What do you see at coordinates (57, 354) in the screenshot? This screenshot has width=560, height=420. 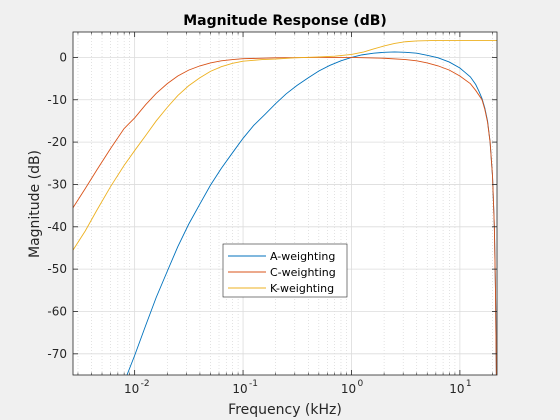 I see `y-tick-label: -70` at bounding box center [57, 354].